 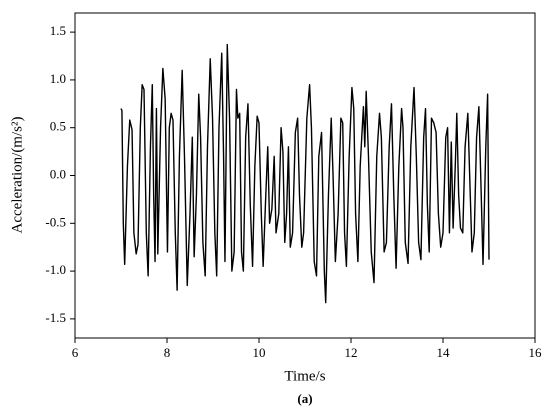 What do you see at coordinates (55, 221) in the screenshot?
I see `y-tick-label: -0.5` at bounding box center [55, 221].